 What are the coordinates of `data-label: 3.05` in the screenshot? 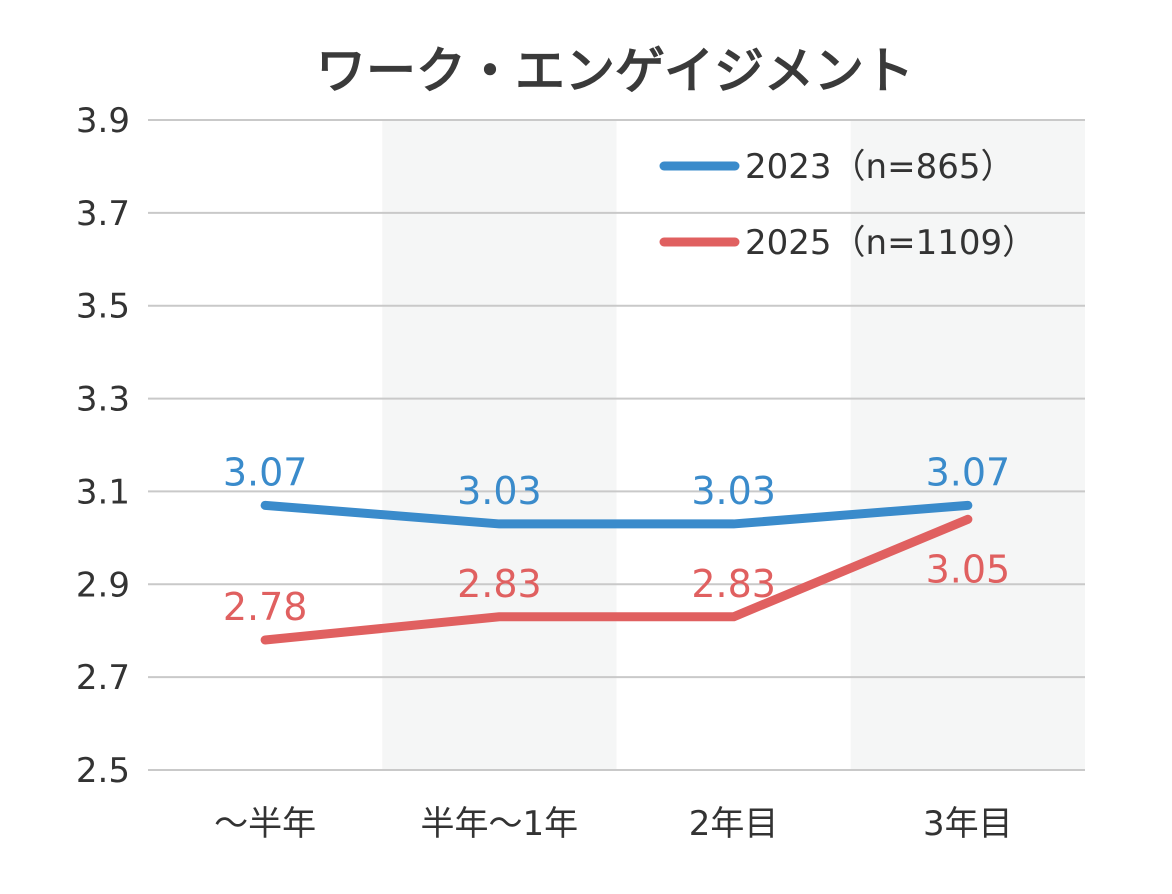 It's located at (968, 569).